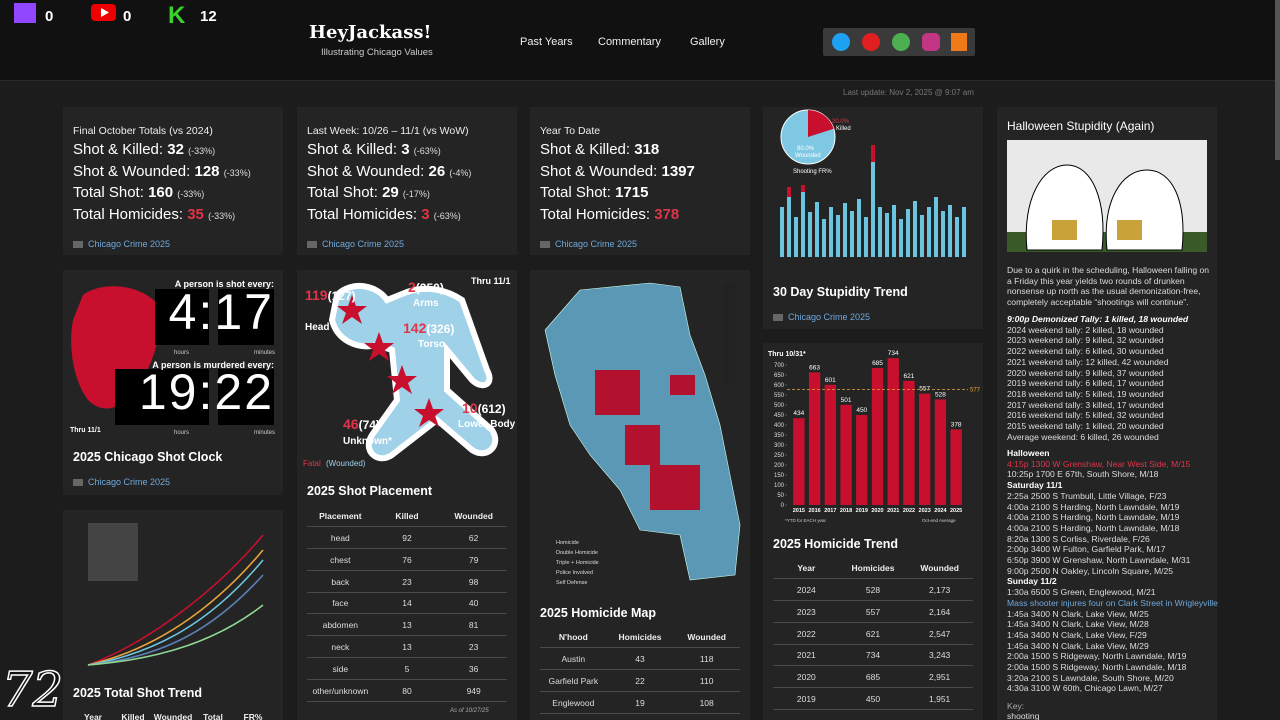 The image size is (1280, 720). What do you see at coordinates (830, 511) in the screenshot?
I see `x-tick-label: 2017` at bounding box center [830, 511].